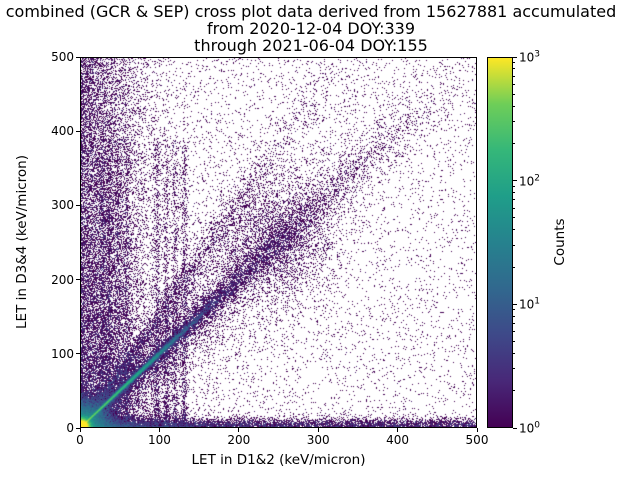 Image resolution: width=640 pixels, height=480 pixels. What do you see at coordinates (239, 440) in the screenshot?
I see `x-axis-tick-label: 200` at bounding box center [239, 440].